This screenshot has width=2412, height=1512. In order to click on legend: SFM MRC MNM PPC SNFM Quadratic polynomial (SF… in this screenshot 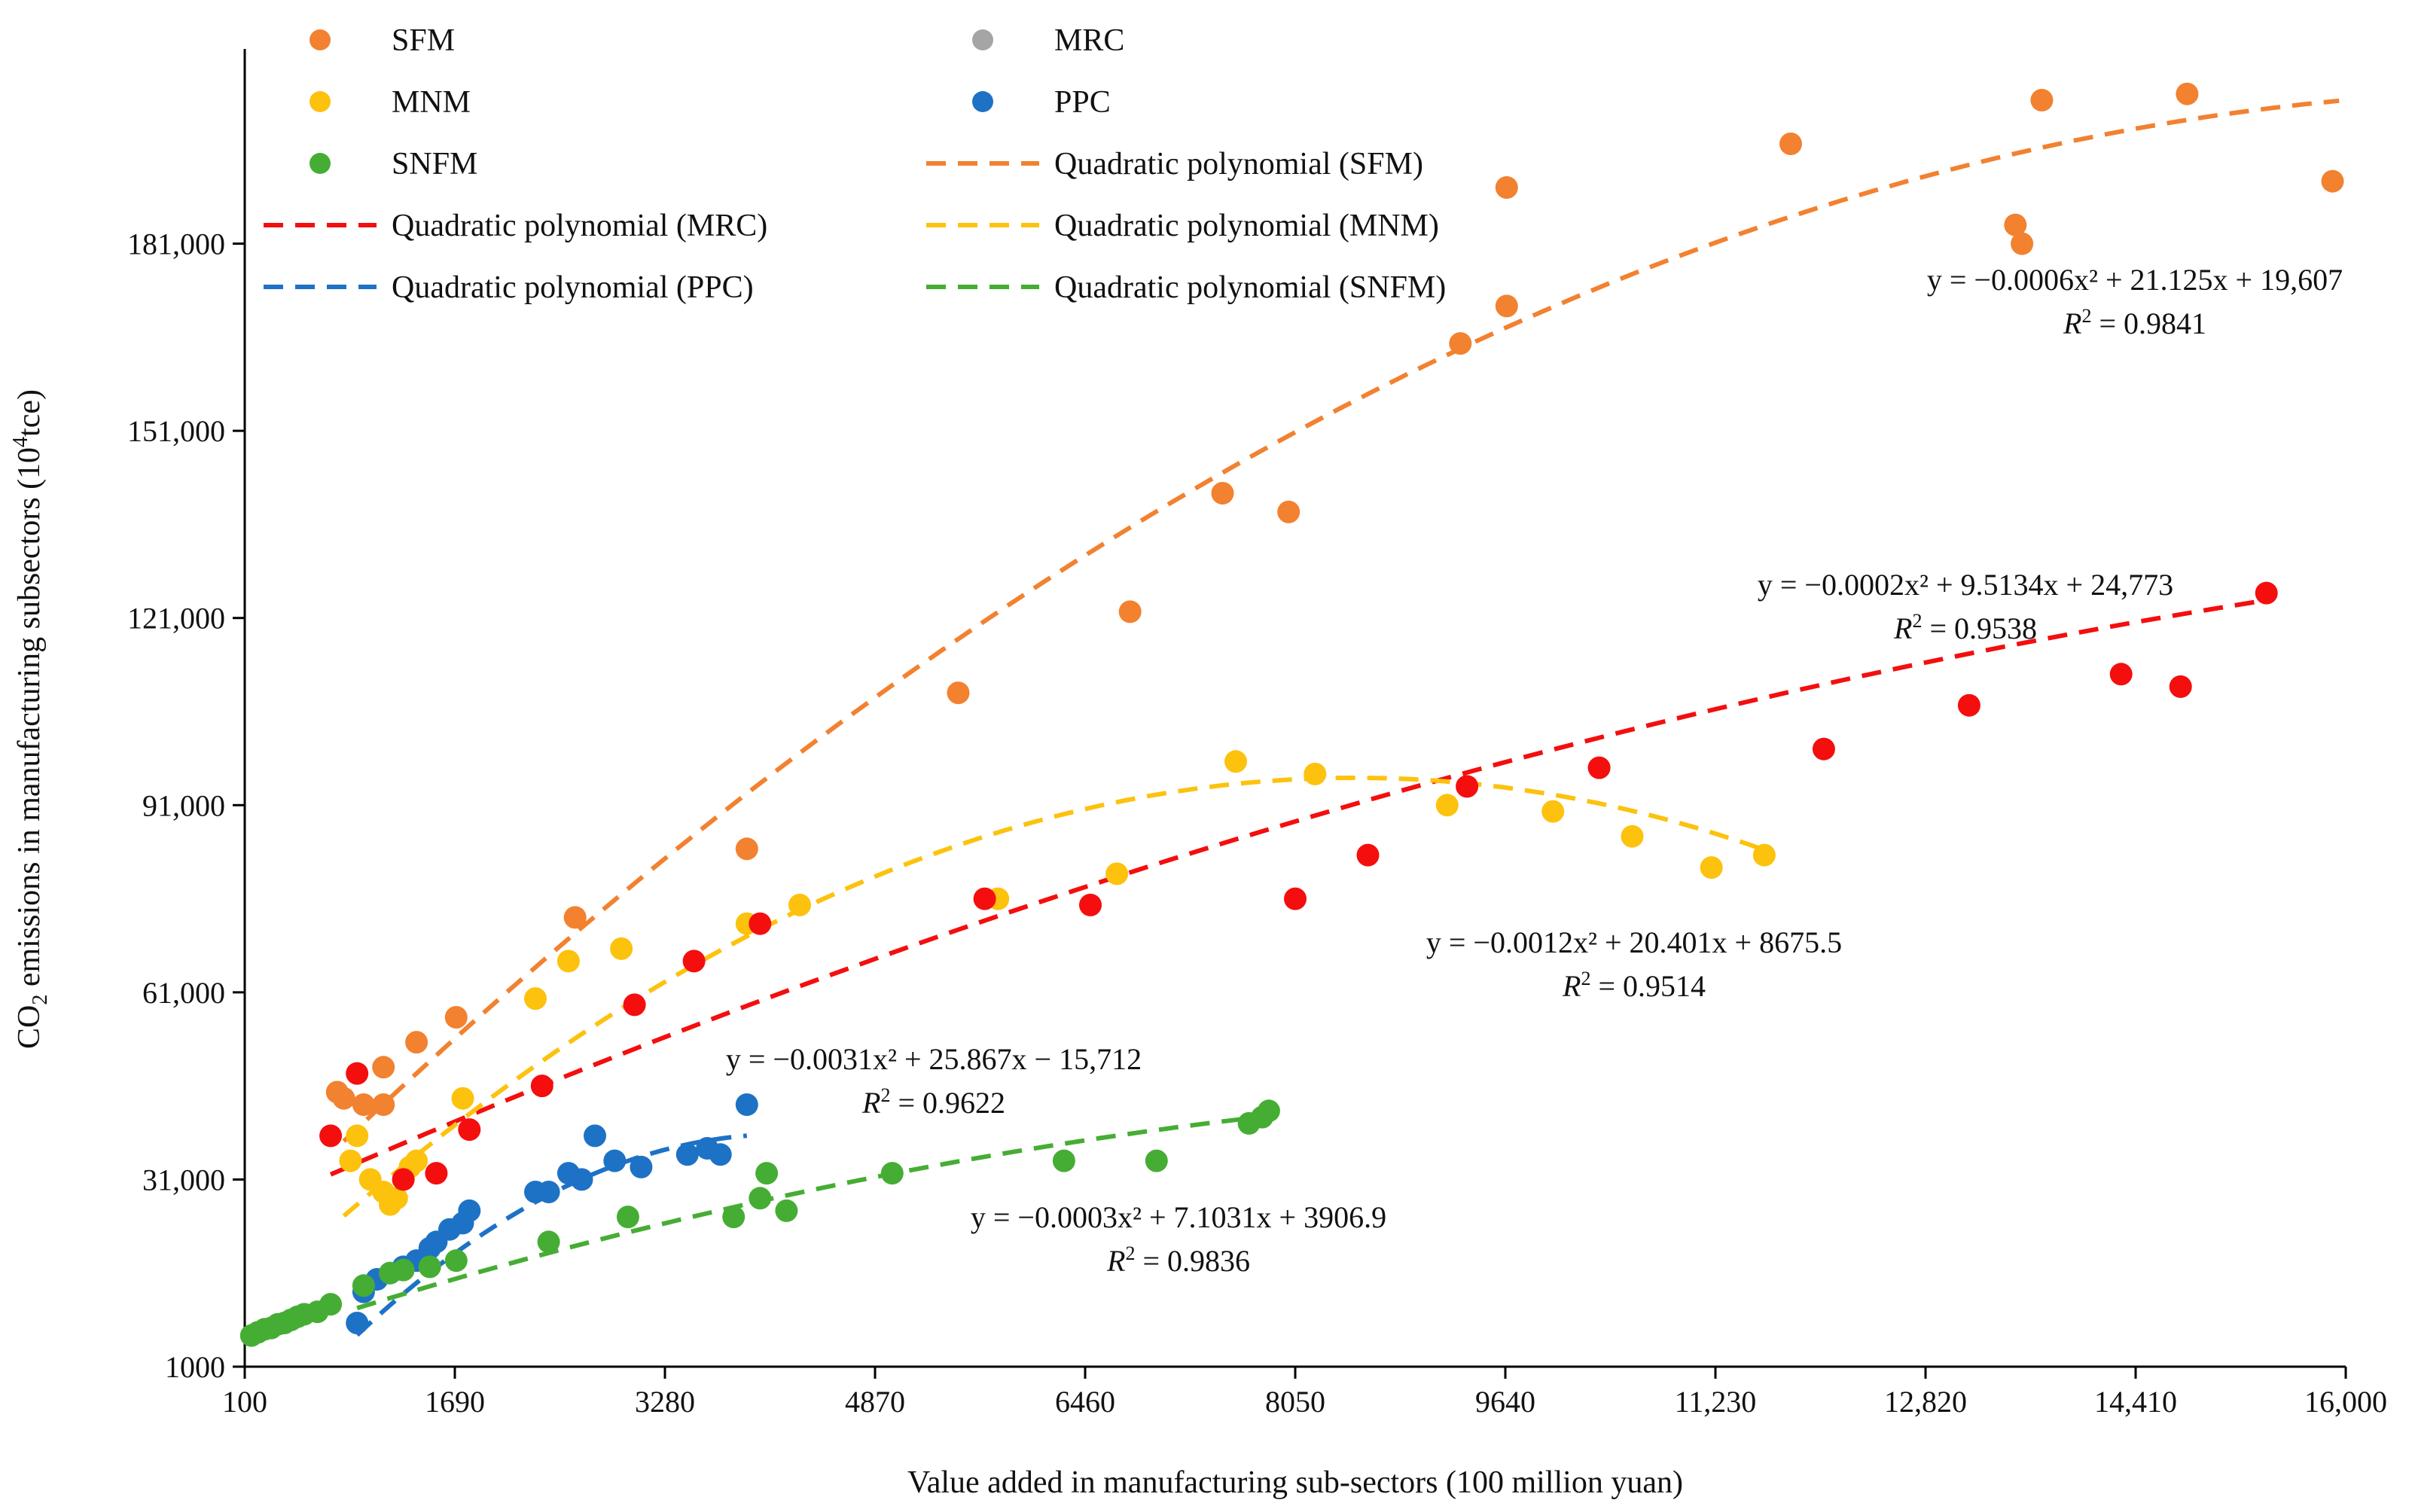, I will do `click(855, 164)`.